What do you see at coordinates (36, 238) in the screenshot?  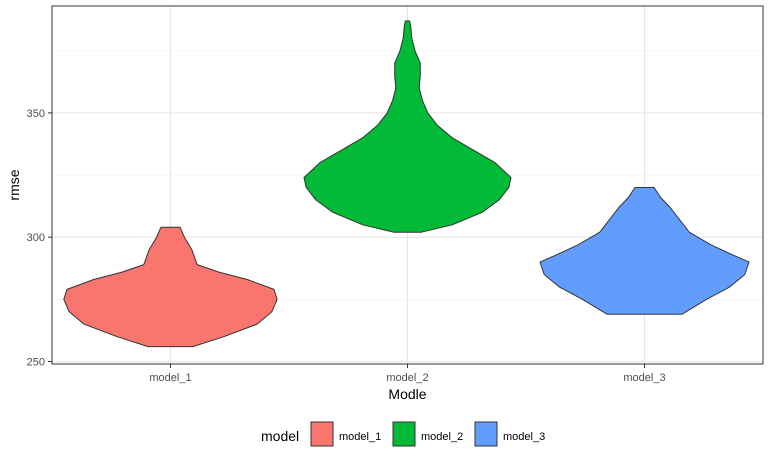 I see `y-tick-label: 300` at bounding box center [36, 238].